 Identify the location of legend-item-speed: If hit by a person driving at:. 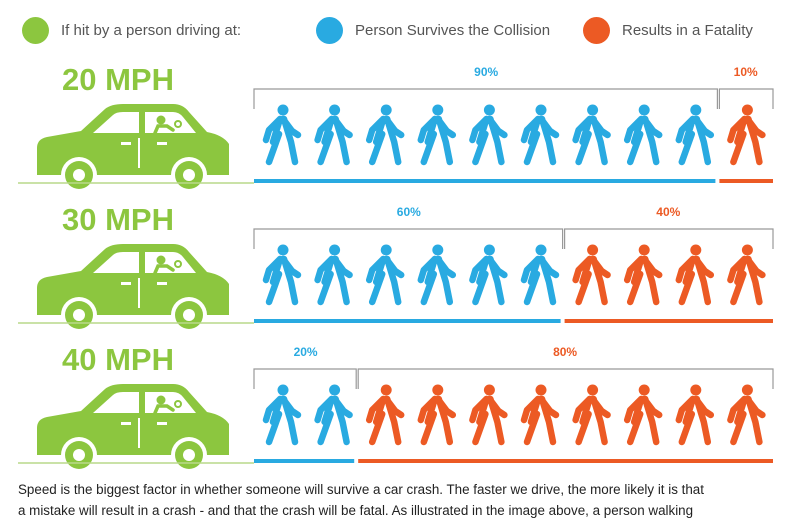
(131, 30).